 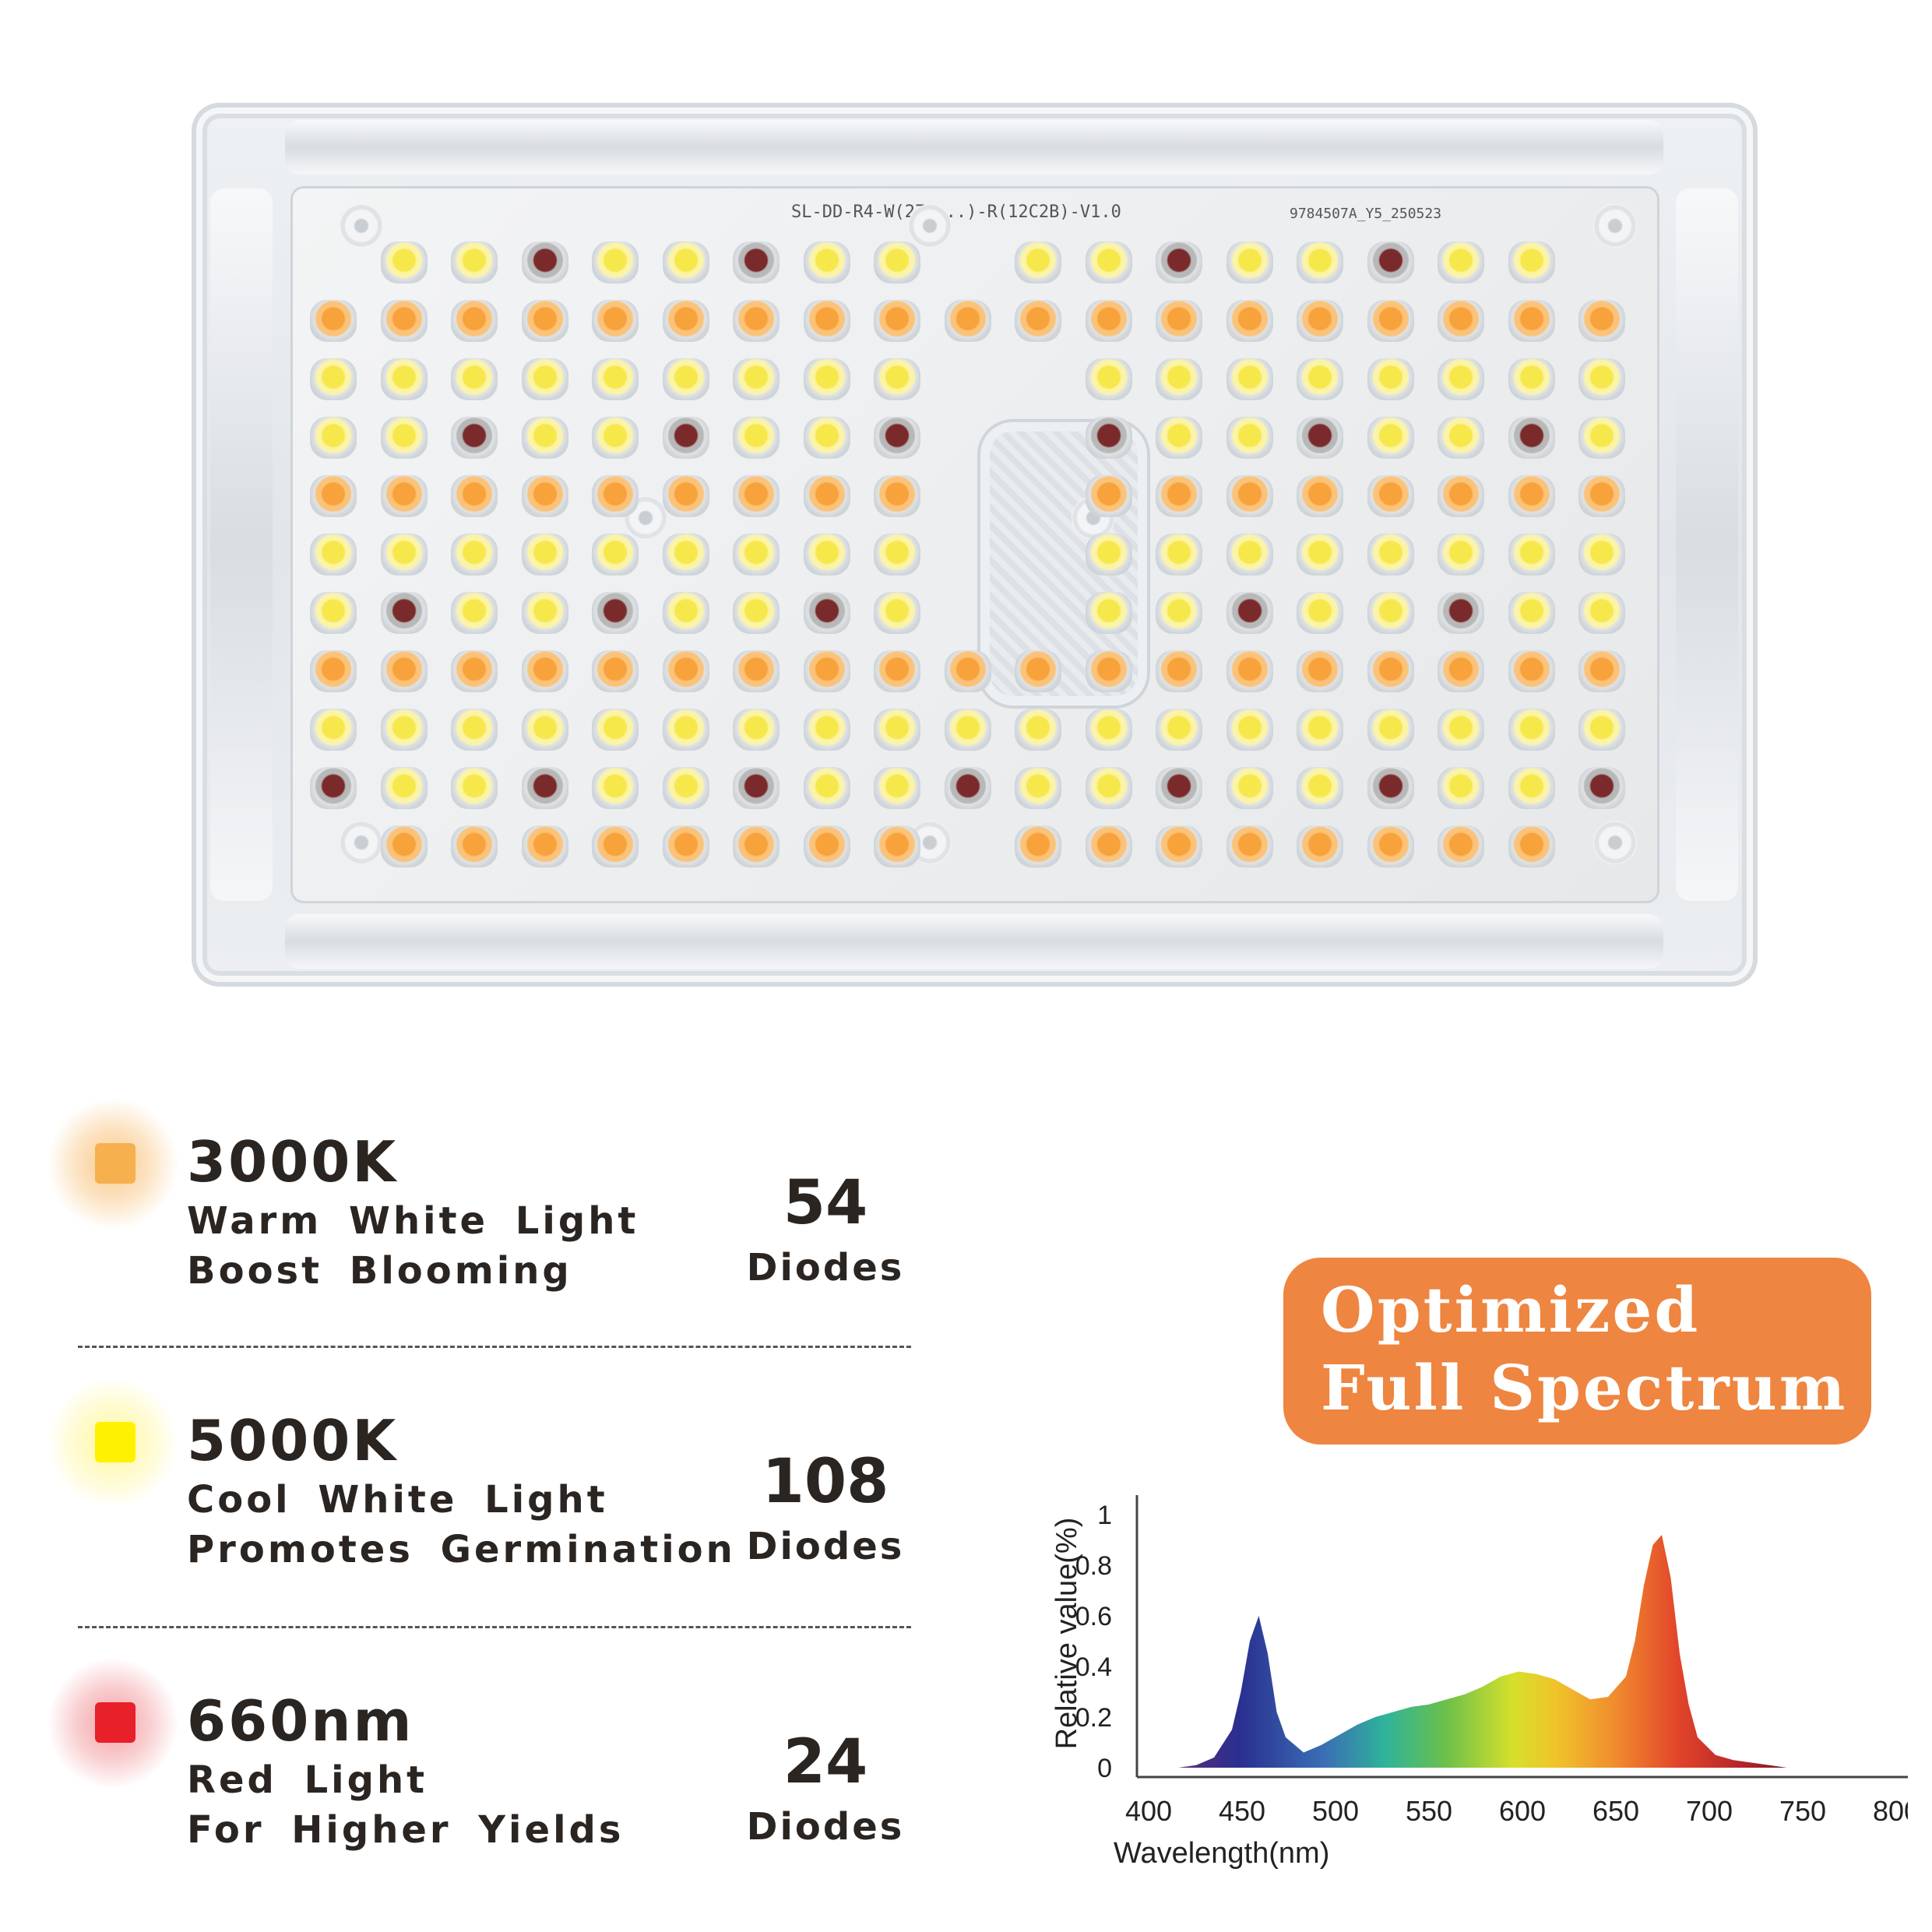 What do you see at coordinates (241, 544) in the screenshot?
I see `left-rail` at bounding box center [241, 544].